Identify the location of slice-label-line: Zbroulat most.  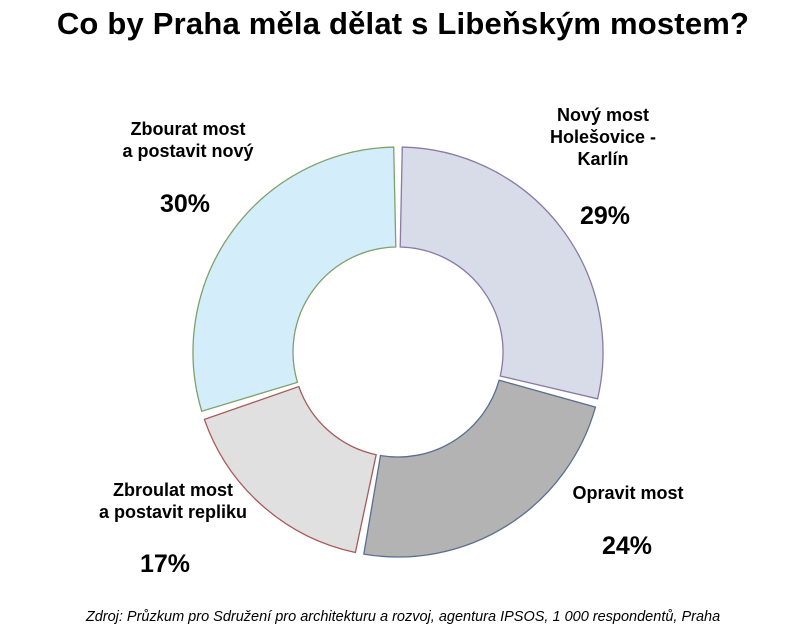
(173, 490).